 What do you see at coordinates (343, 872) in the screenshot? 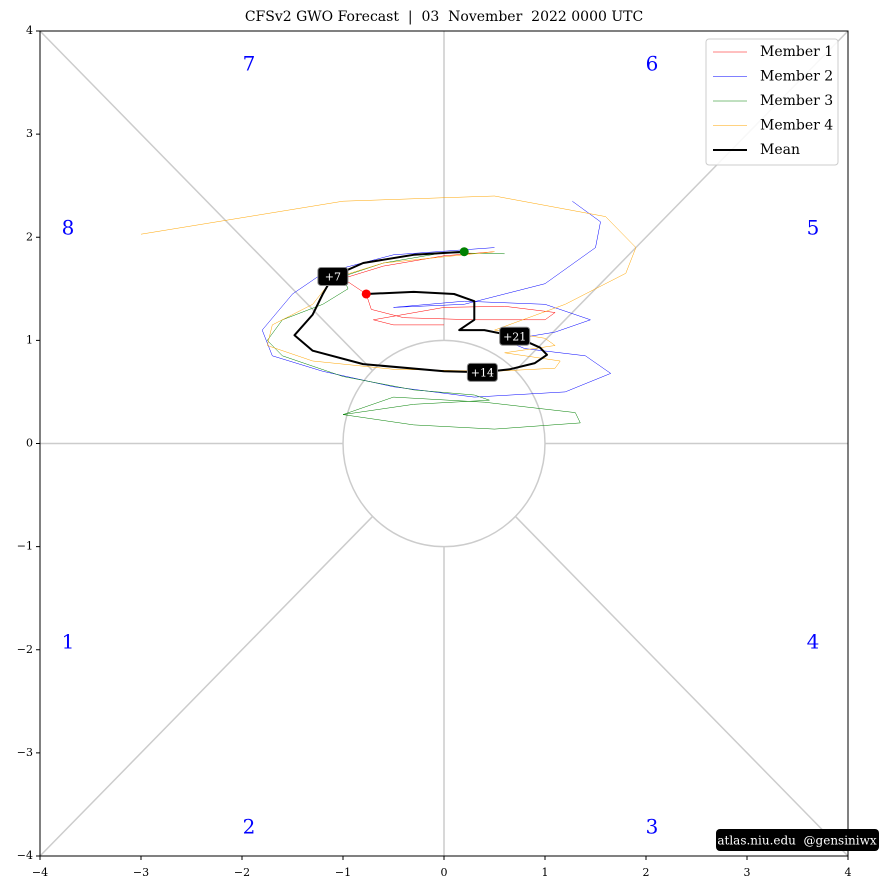
I see `x-tick-label: −1` at bounding box center [343, 872].